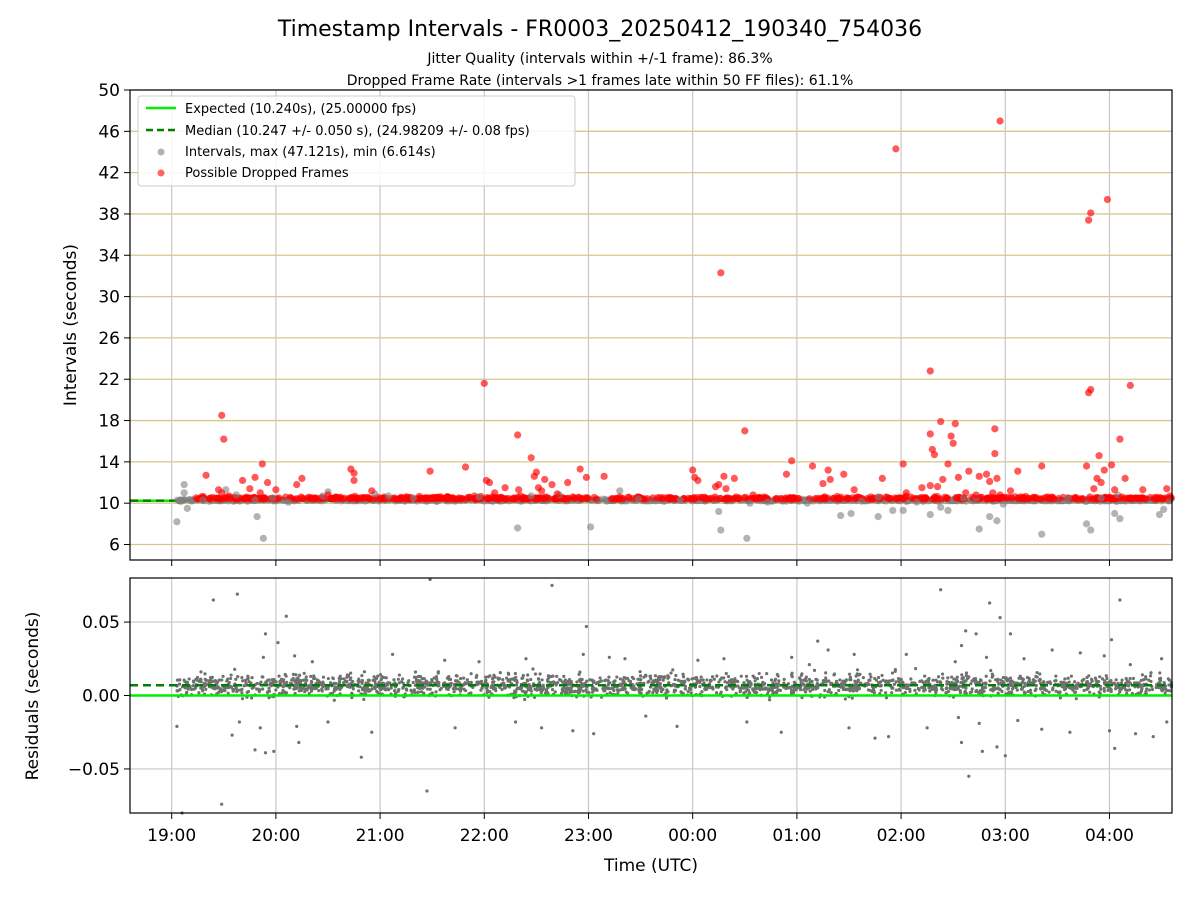  What do you see at coordinates (33, 696) in the screenshot?
I see `residuals-y-axis-label: Residuals (seconds)` at bounding box center [33, 696].